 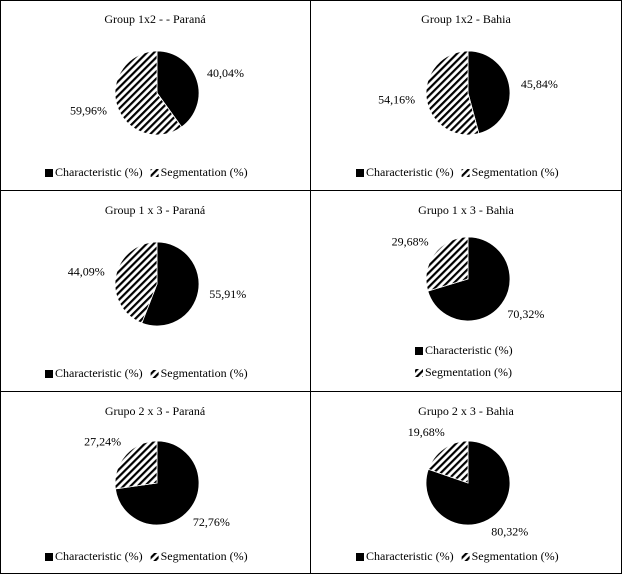 I want to click on data-label: 54,16%, so click(x=396, y=100).